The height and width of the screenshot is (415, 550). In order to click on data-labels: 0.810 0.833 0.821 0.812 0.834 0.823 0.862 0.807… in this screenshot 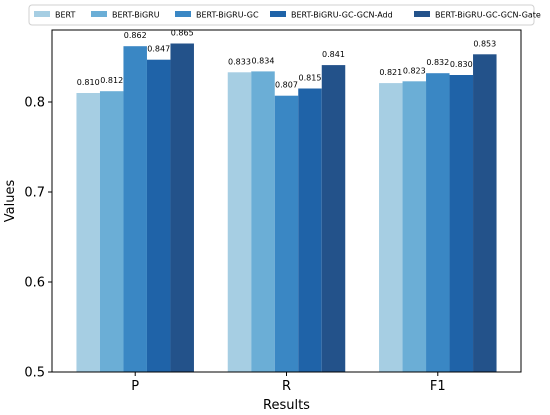, I will do `click(286, 59)`.